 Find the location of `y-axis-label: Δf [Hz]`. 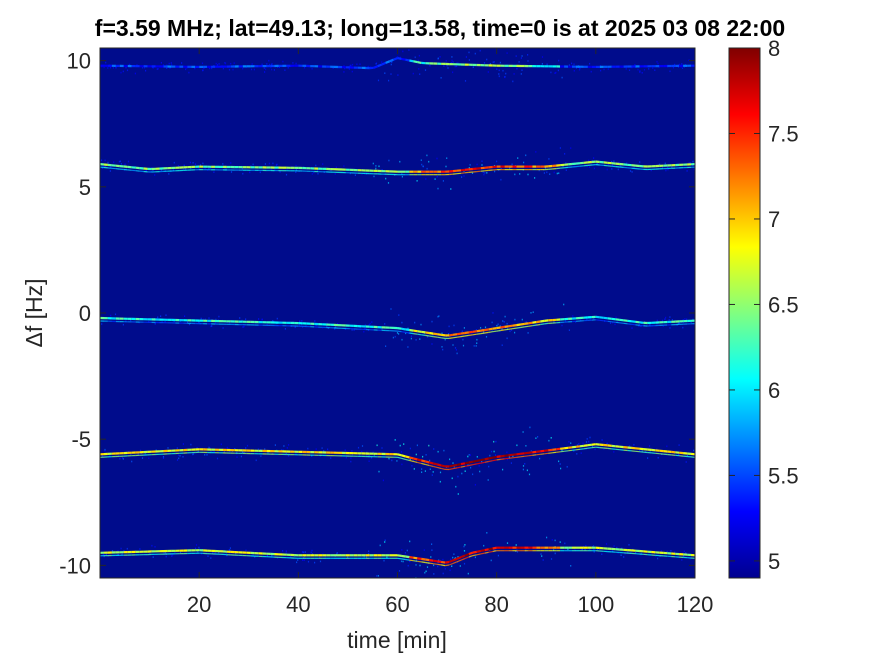

y-axis-label: Δf [Hz] is located at coordinates (34, 312).